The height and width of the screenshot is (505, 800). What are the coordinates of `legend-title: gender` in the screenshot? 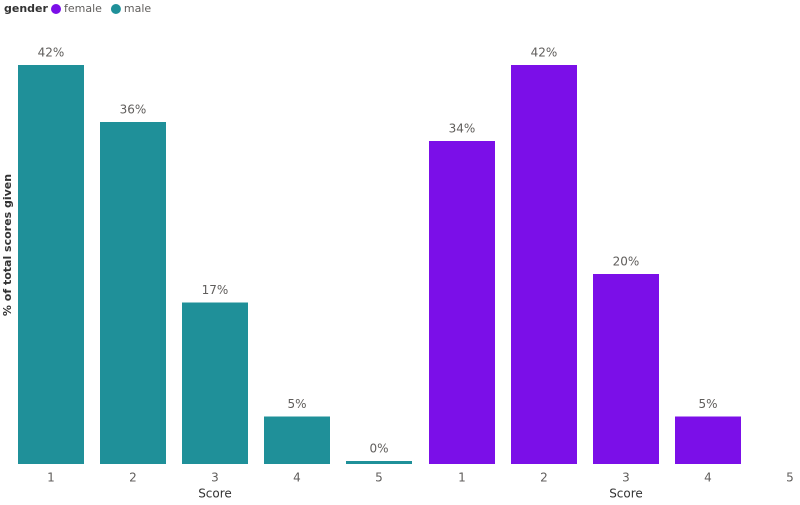 It's located at (26, 8).